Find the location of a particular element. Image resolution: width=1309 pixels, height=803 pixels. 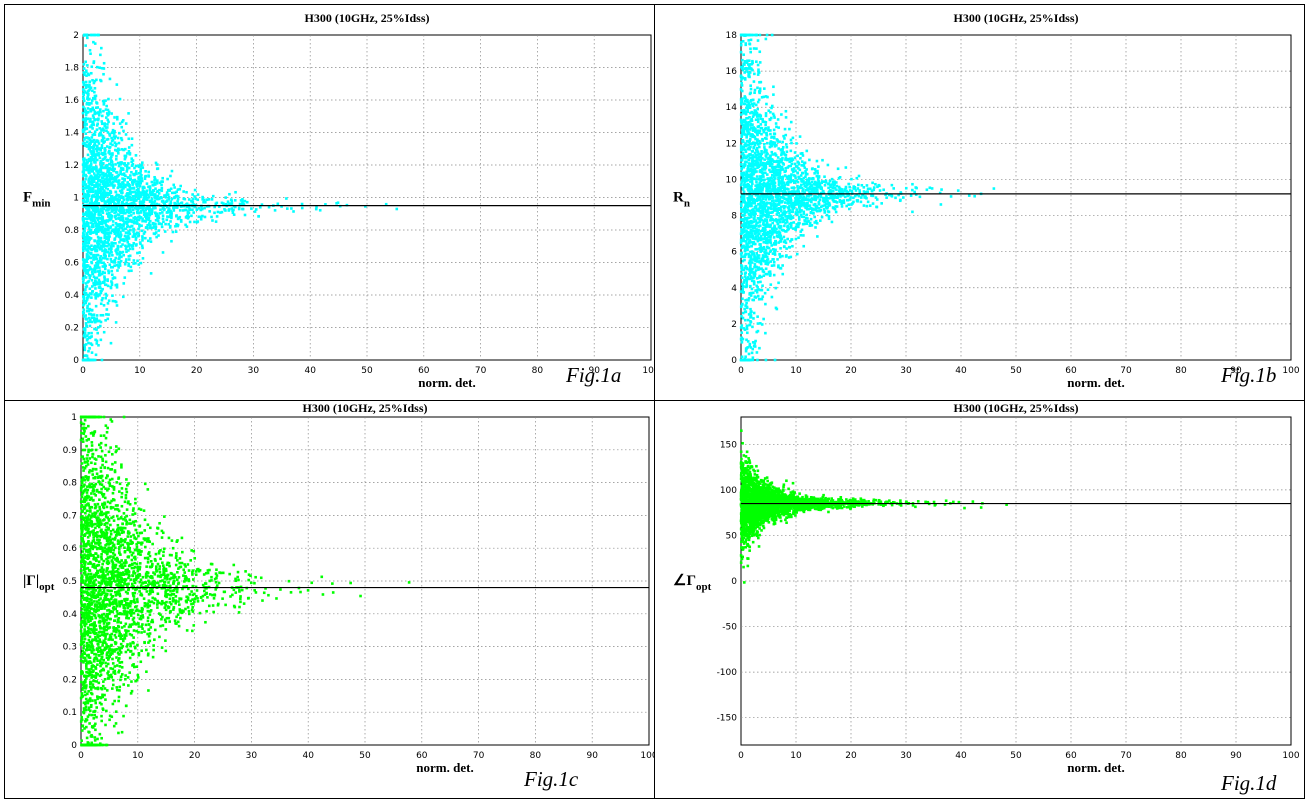

x-tick-label: 50 is located at coordinates (1016, 371).